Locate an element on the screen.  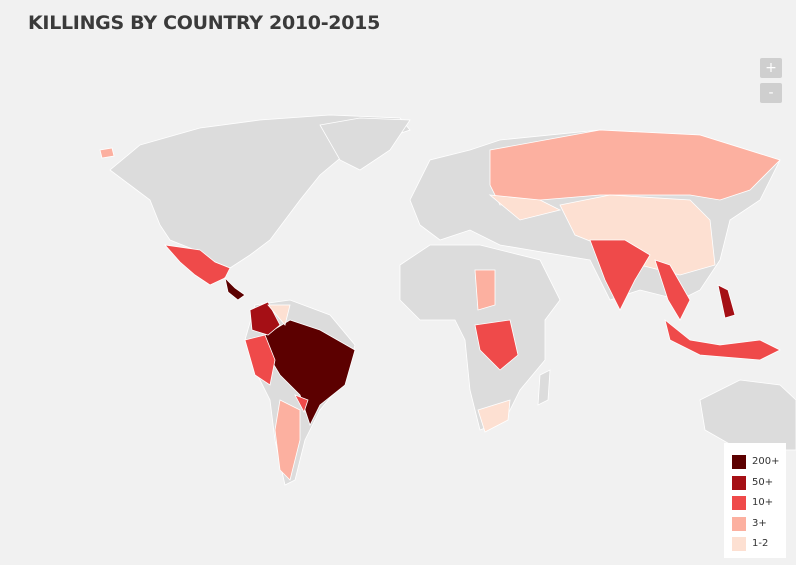
legend-label: 50+ is located at coordinates (763, 482).